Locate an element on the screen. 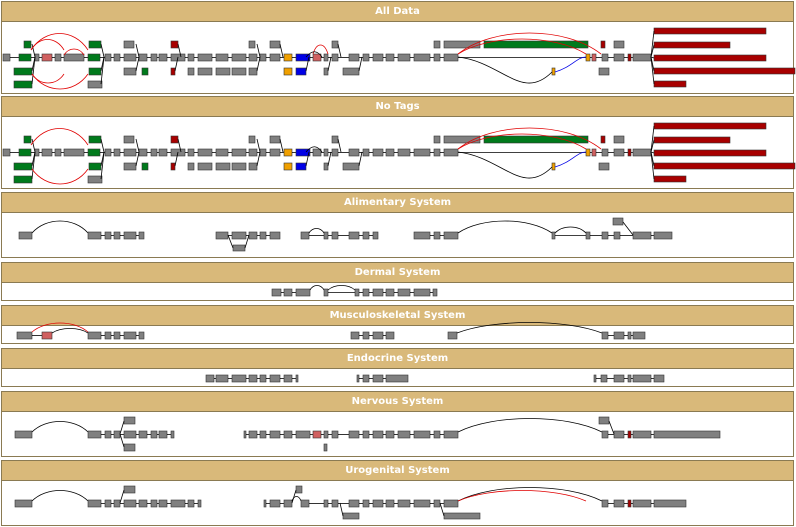  splice-graph-all-data is located at coordinates (399, 58).